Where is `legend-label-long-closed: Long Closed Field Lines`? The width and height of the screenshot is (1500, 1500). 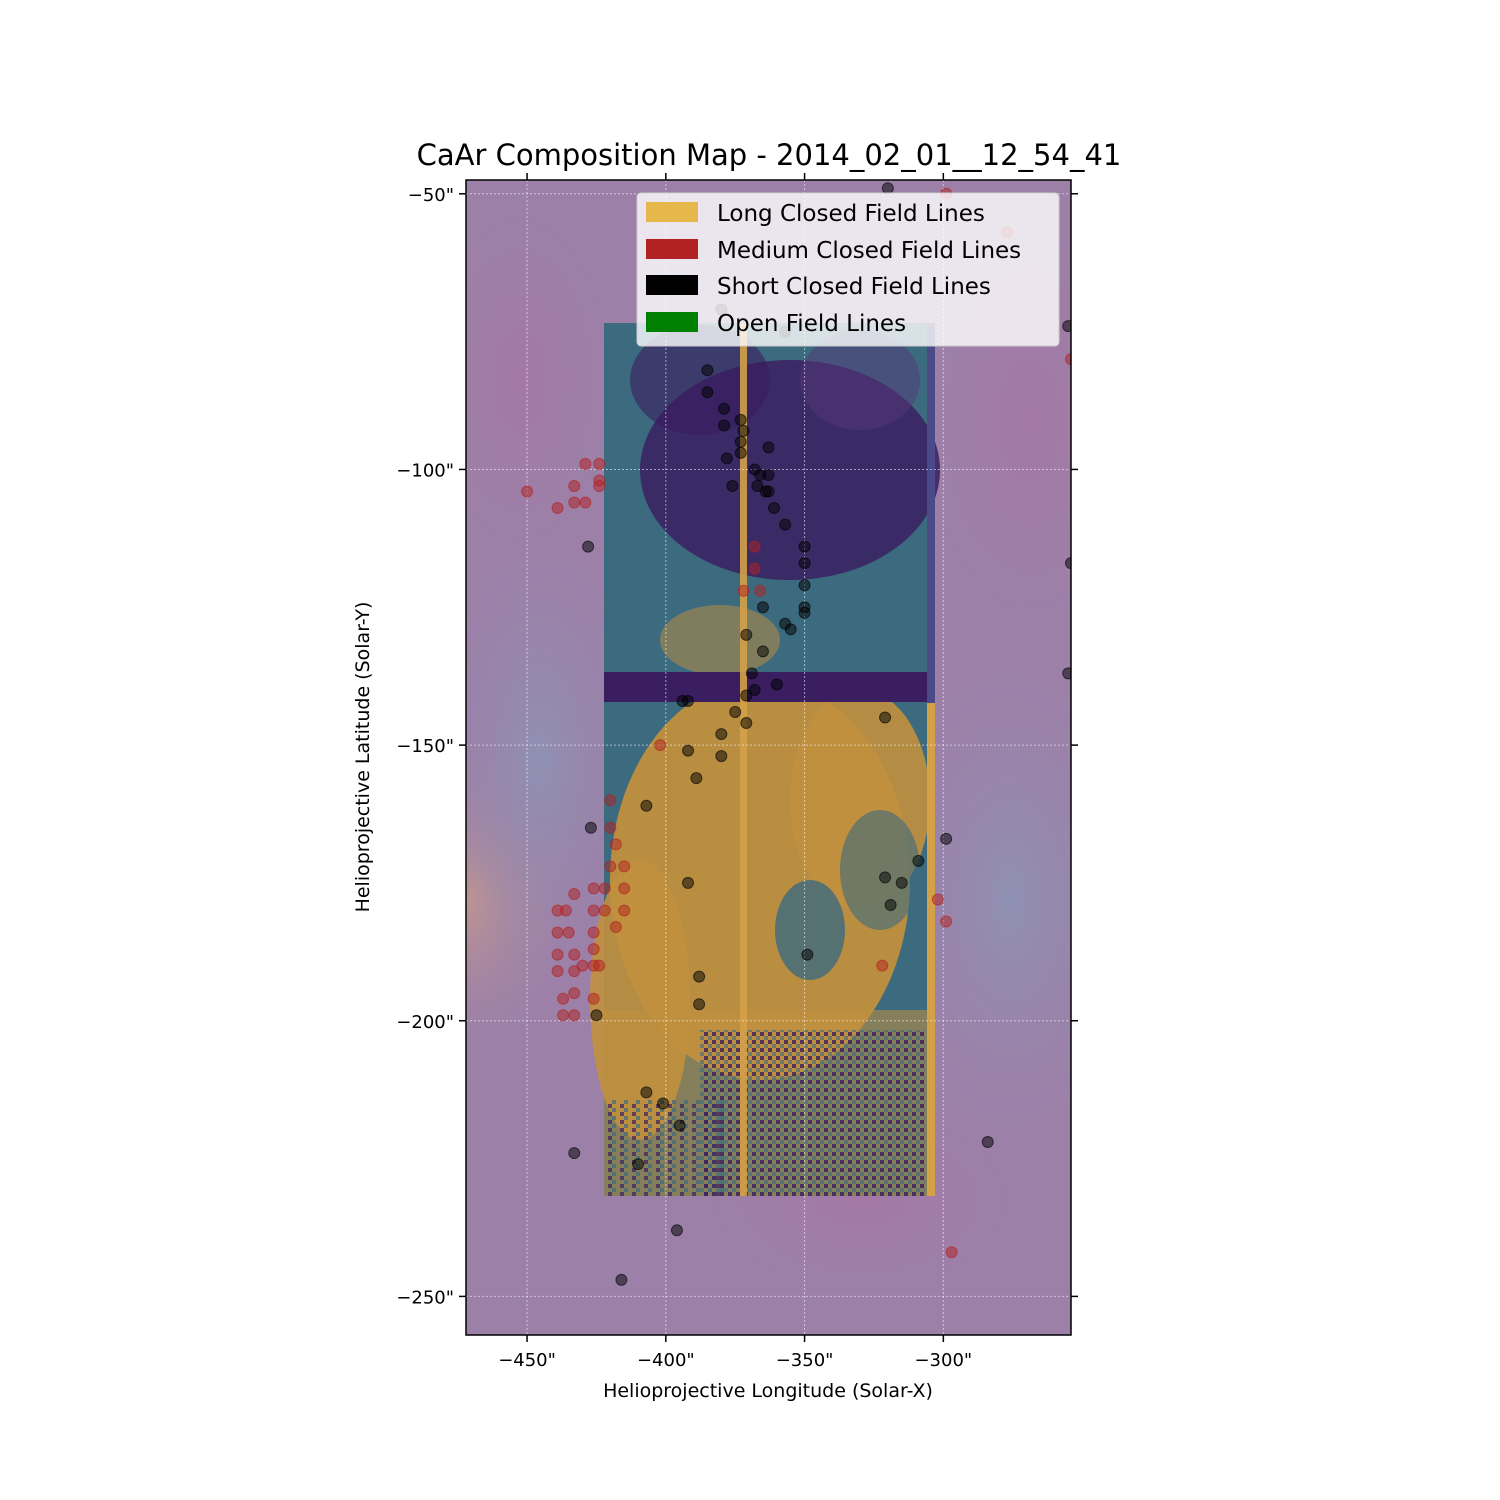
legend-label-long-closed: Long Closed Field Lines is located at coordinates (851, 214).